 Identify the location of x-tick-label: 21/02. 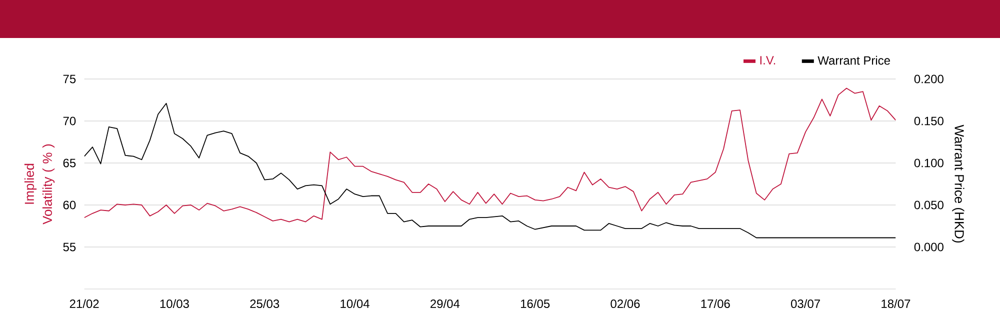
(84, 303).